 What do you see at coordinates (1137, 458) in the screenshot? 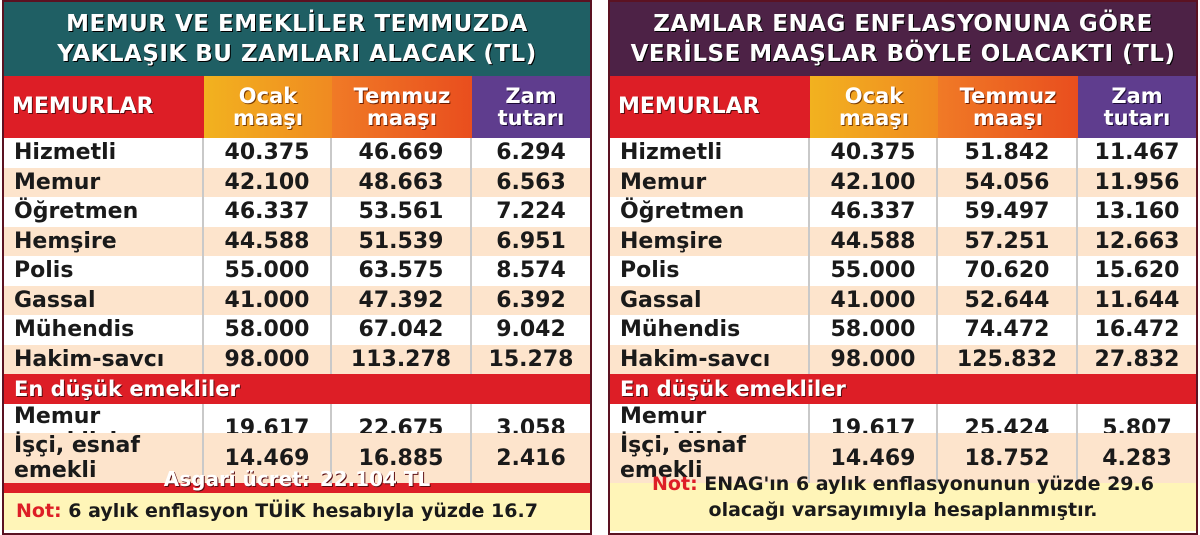
I see `row-zam: 4.283` at bounding box center [1137, 458].